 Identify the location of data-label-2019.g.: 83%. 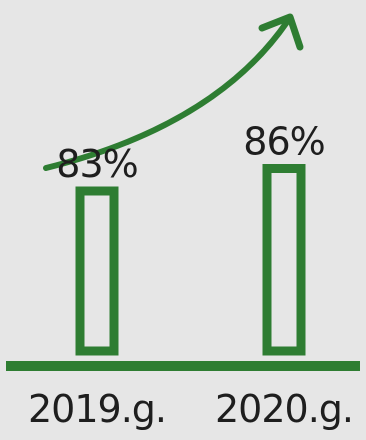
(96, 164).